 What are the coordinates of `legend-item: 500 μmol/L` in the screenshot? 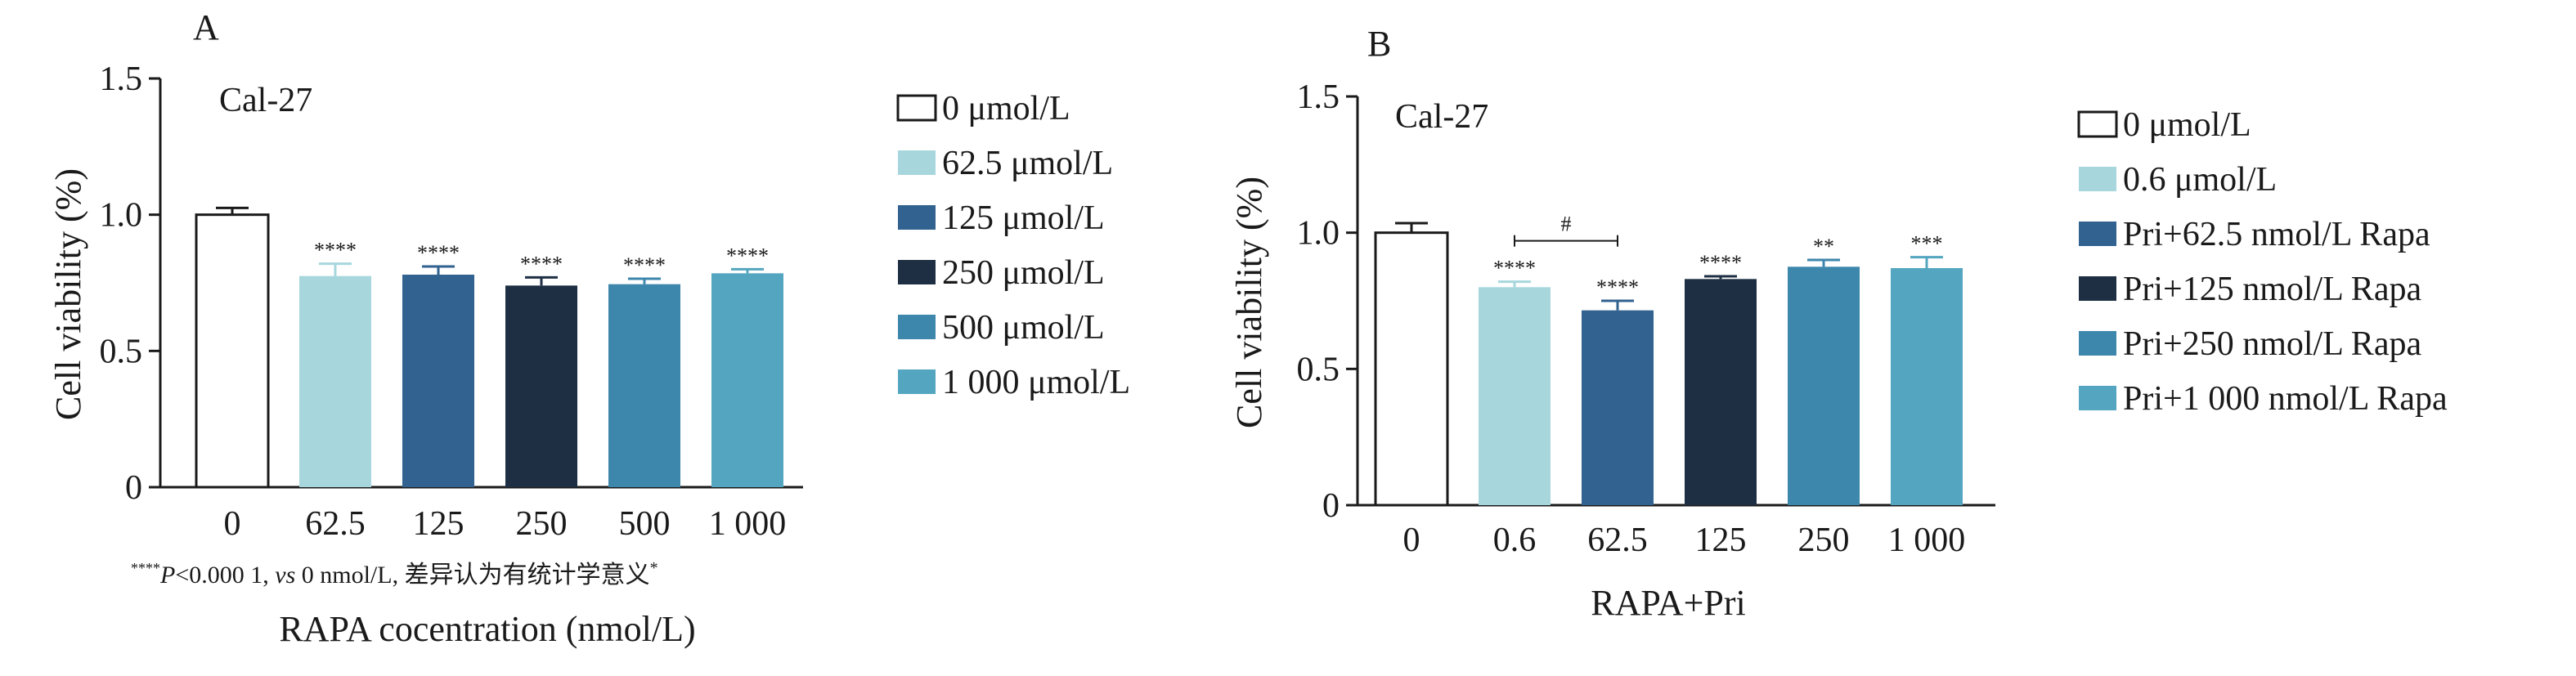 It's located at (1001, 328).